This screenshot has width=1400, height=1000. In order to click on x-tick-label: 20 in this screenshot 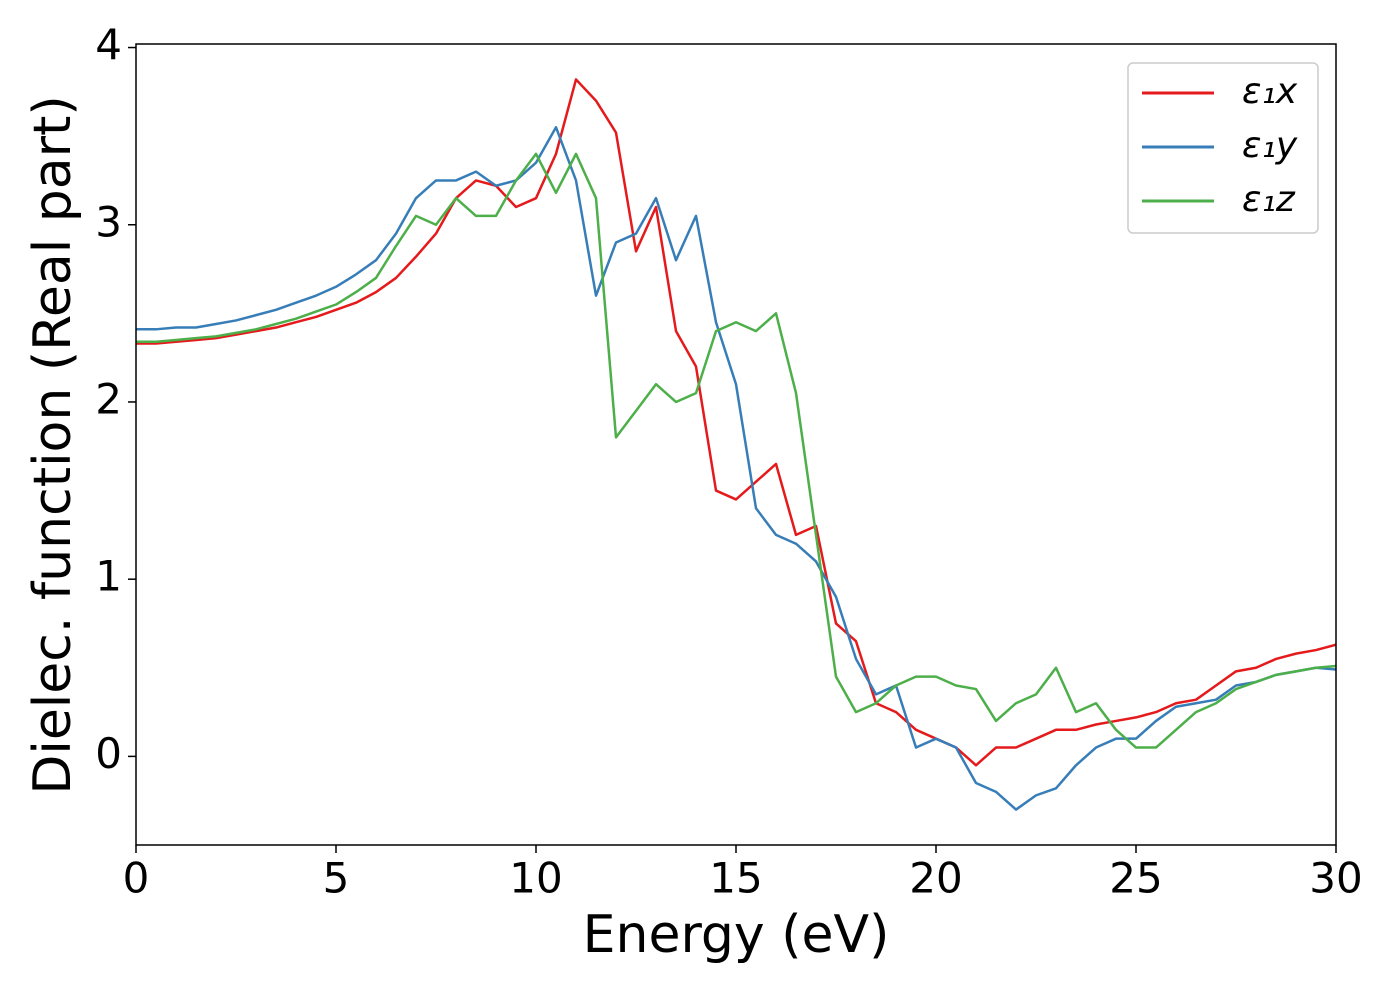, I will do `click(935, 878)`.